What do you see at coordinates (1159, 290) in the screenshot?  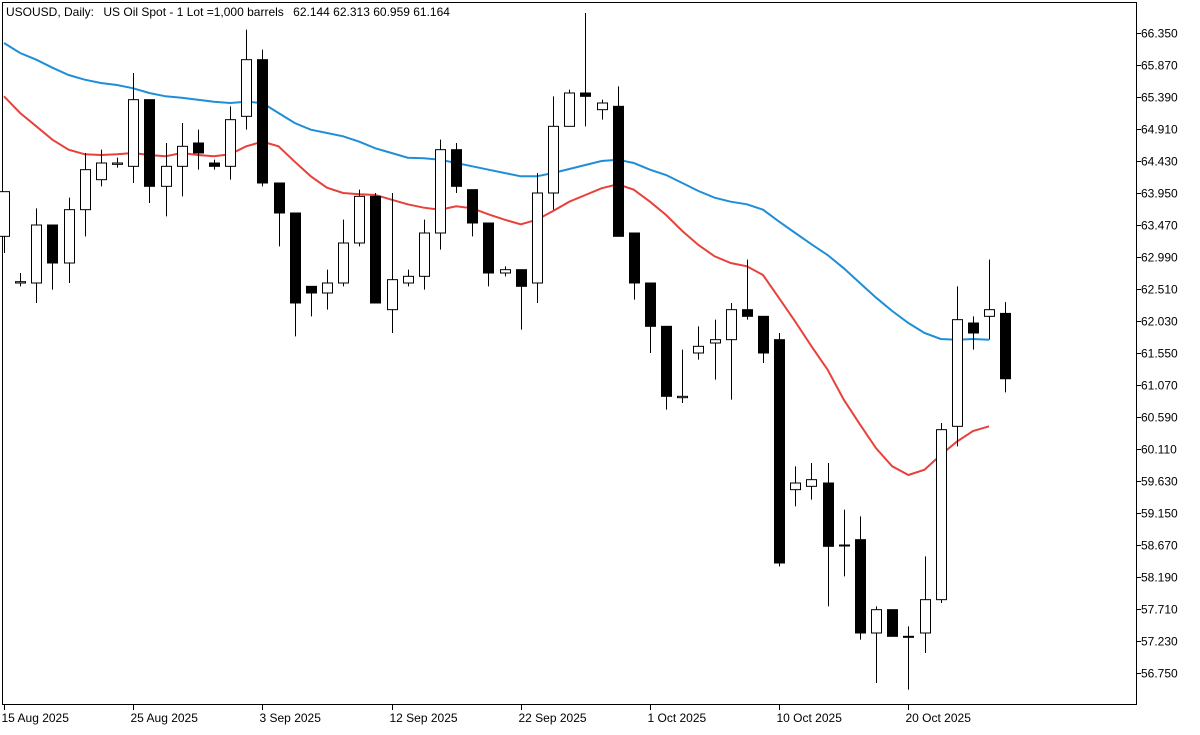 I see `y-tick-label: 62.510` at bounding box center [1159, 290].